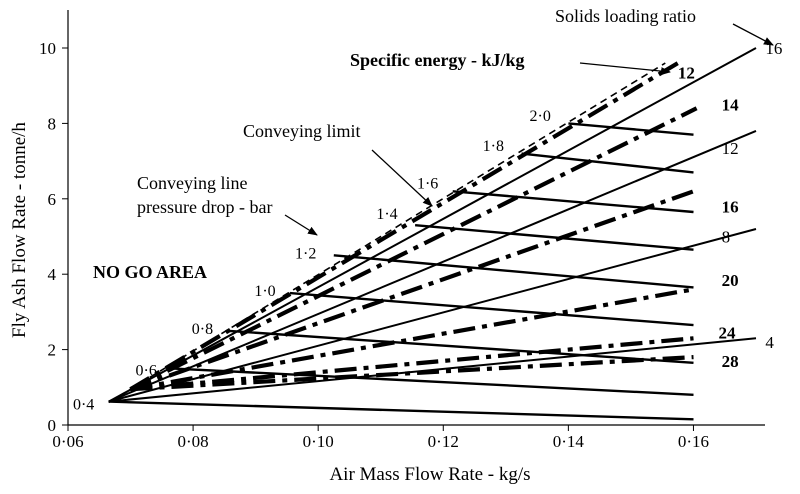  What do you see at coordinates (625, 16) in the screenshot?
I see `annotation-solids-loading-ratio: Solids loading ratio` at bounding box center [625, 16].